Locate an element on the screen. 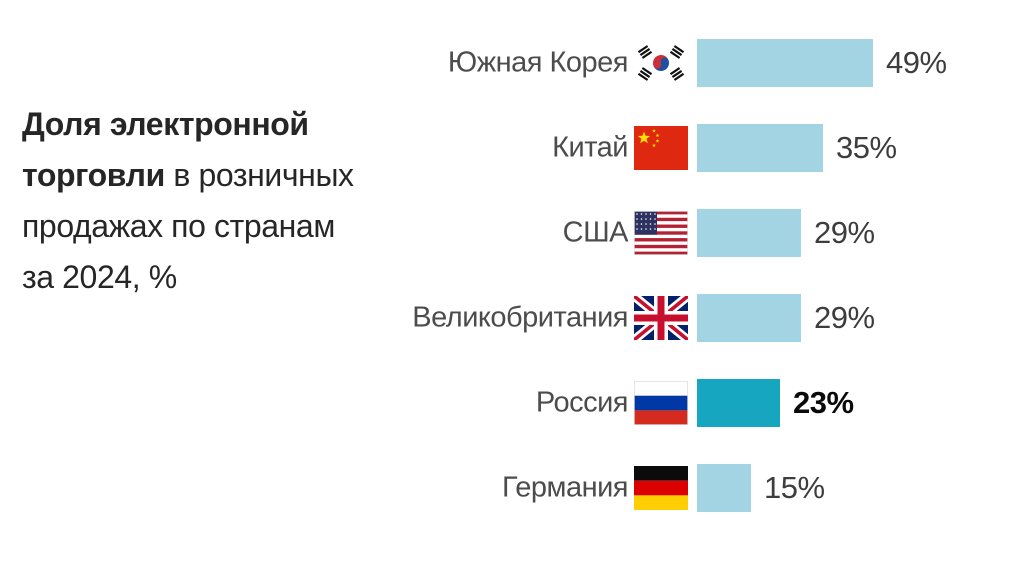 Image resolution: width=1024 pixels, height=583 pixels. chart-row: США 29% is located at coordinates (512, 233).